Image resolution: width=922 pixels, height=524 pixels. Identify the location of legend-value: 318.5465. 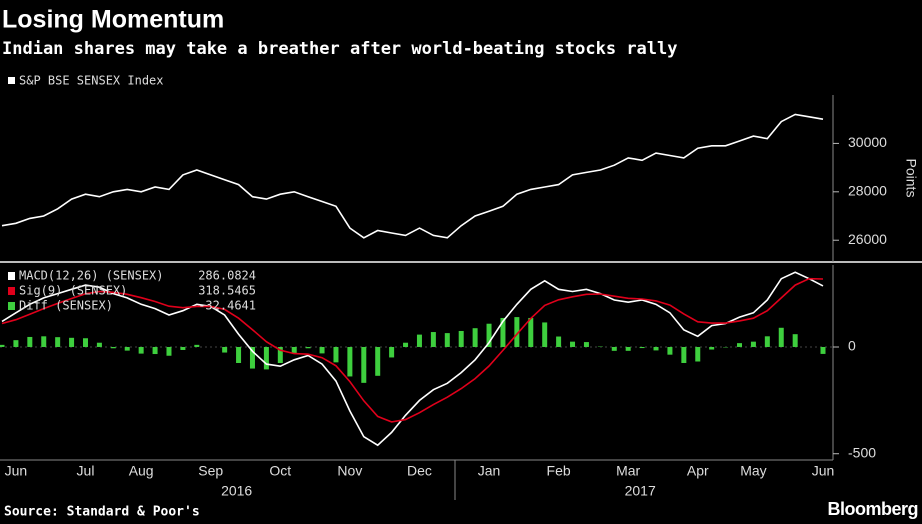
(227, 291).